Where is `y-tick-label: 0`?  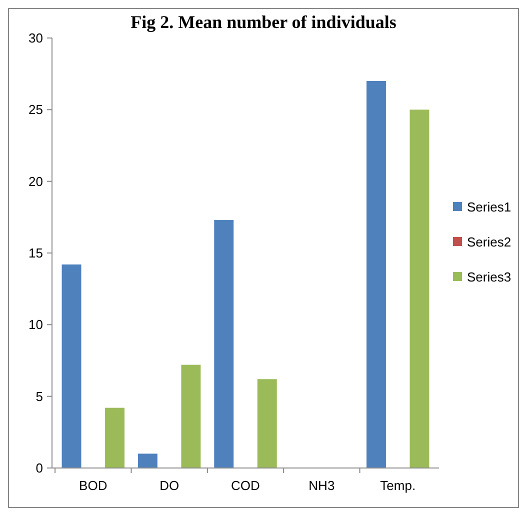
y-tick-label: 0 is located at coordinates (39, 468).